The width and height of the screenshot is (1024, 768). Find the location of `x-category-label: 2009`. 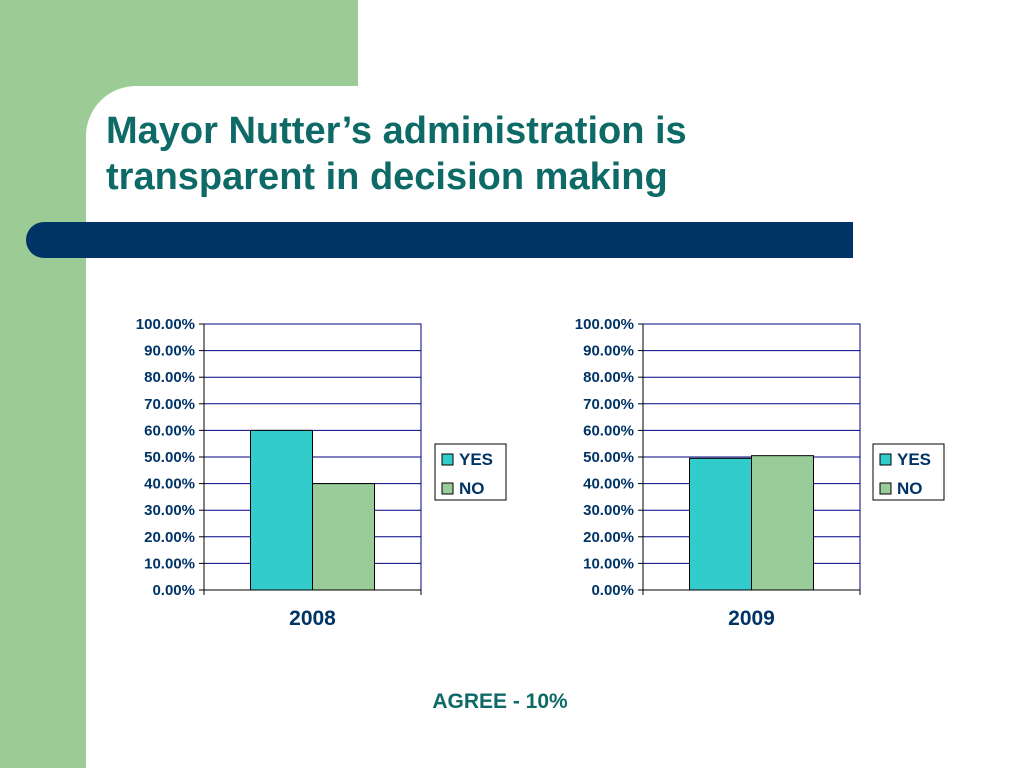

x-category-label: 2009 is located at coordinates (751, 618).